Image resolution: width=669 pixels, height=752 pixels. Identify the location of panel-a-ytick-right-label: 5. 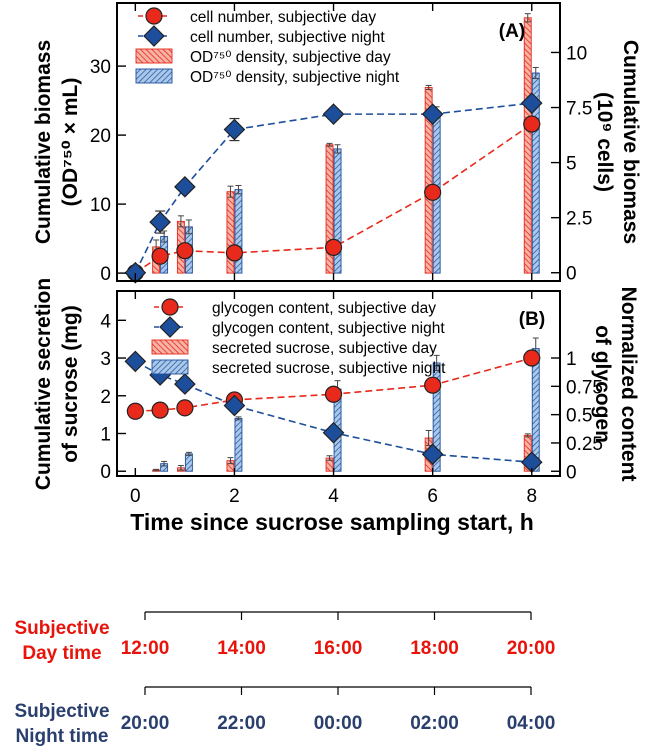
(571, 164).